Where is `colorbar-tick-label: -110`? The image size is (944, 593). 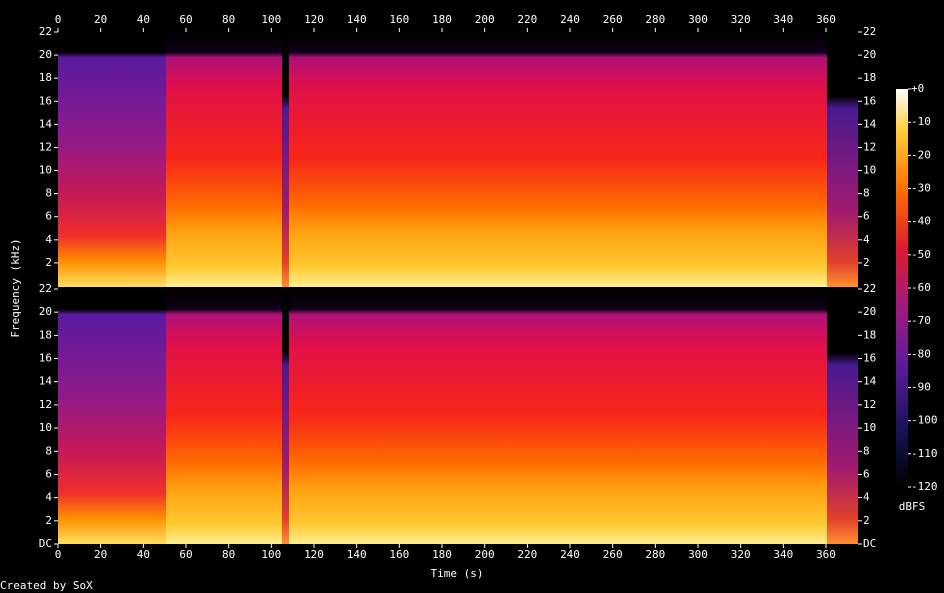 colorbar-tick-label: -110 is located at coordinates (924, 453).